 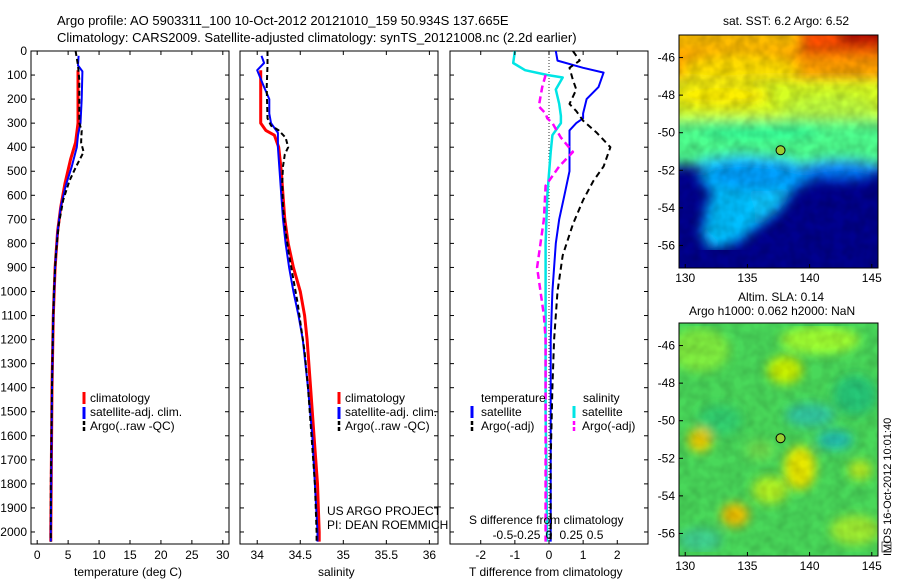 What do you see at coordinates (17, 195) in the screenshot?
I see `depth-tick-label: 600` at bounding box center [17, 195].